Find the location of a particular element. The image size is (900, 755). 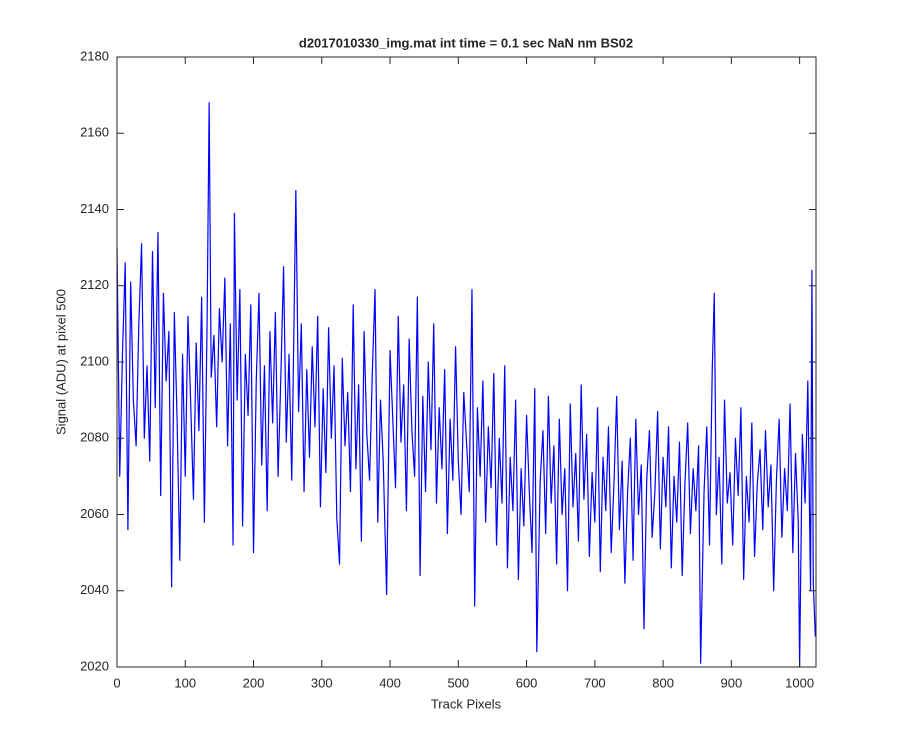

y-tick-label: 2100 is located at coordinates (94, 360).